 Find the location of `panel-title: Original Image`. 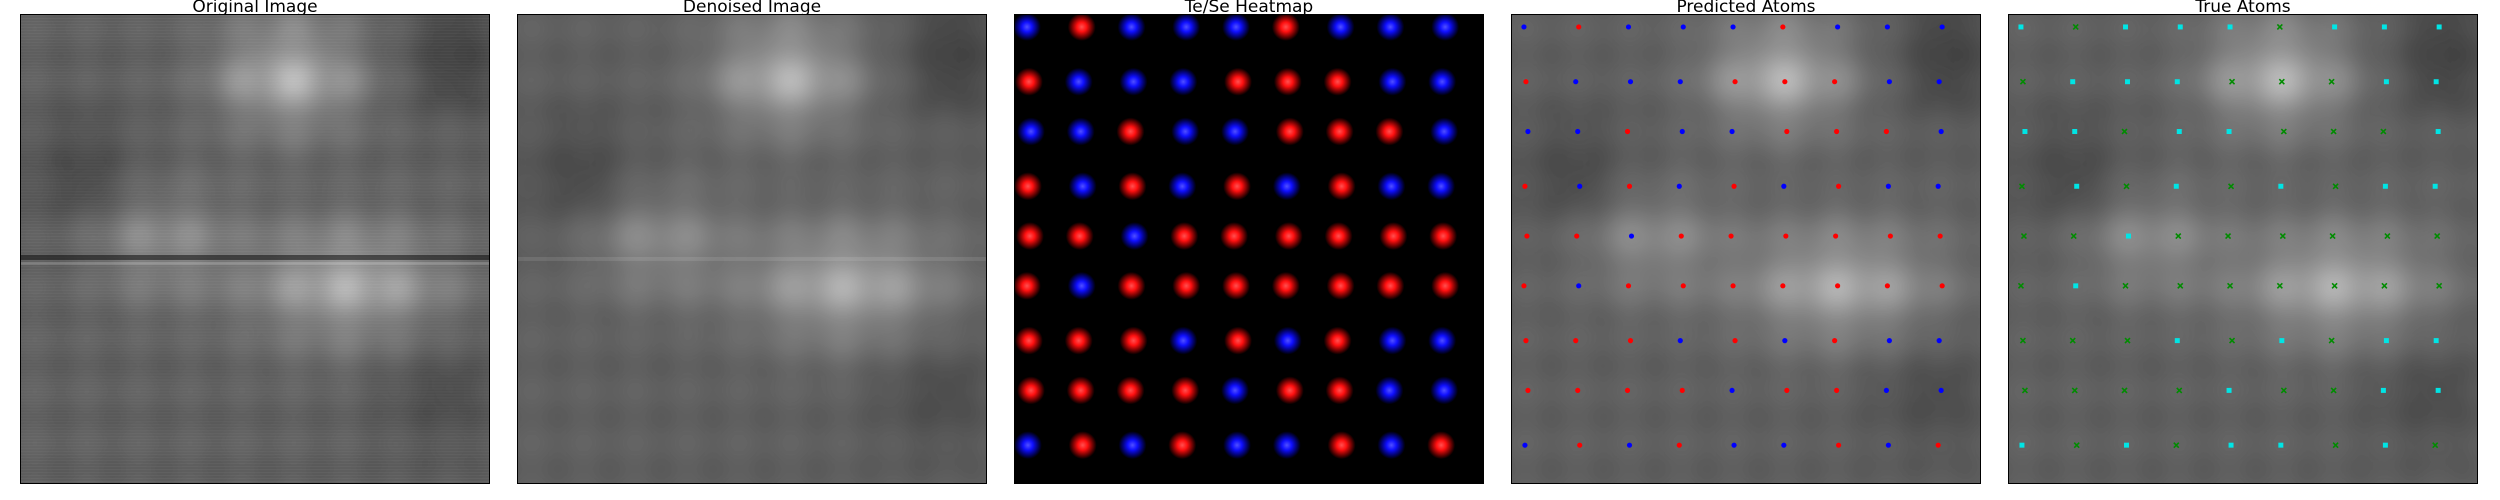

panel-title: Original Image is located at coordinates (255, 7).